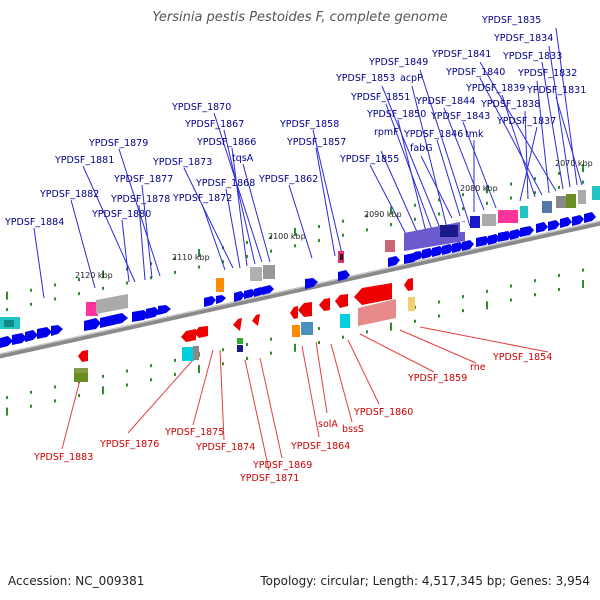 The width and height of the screenshot is (600, 600). Describe the element at coordinates (243, 158) in the screenshot. I see `gene-label: tqsA` at that location.